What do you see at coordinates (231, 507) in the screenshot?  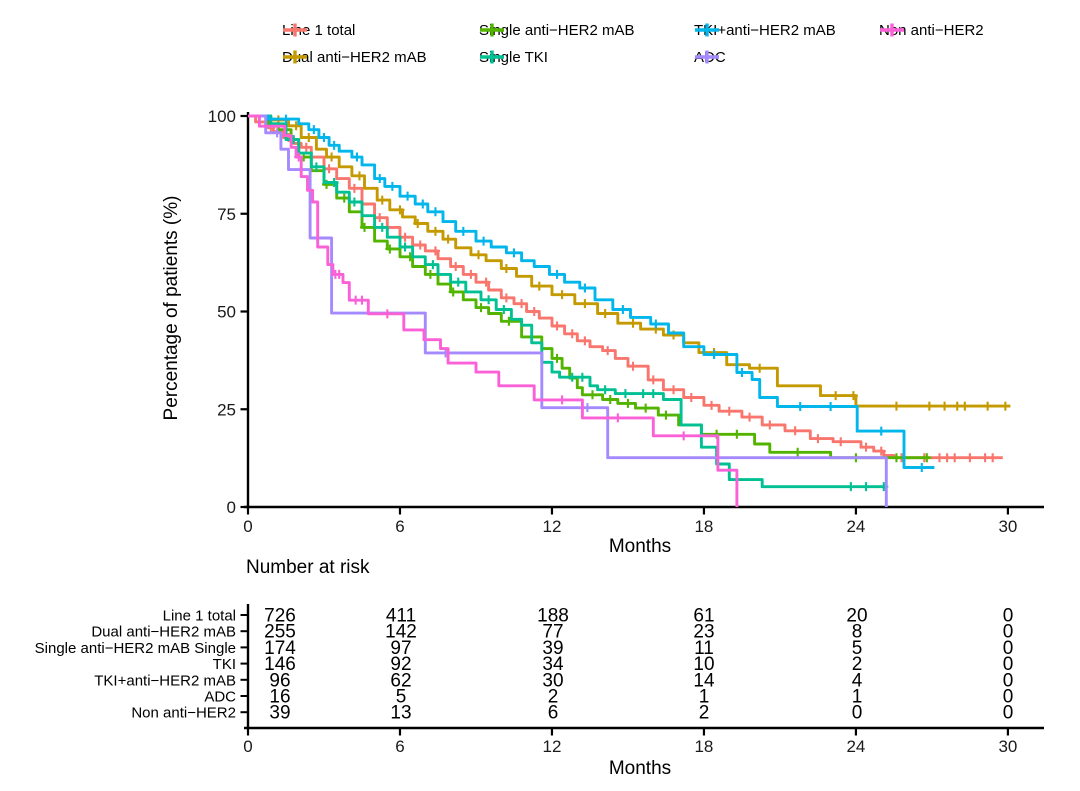 I see `y-tick-label: 0` at bounding box center [231, 507].